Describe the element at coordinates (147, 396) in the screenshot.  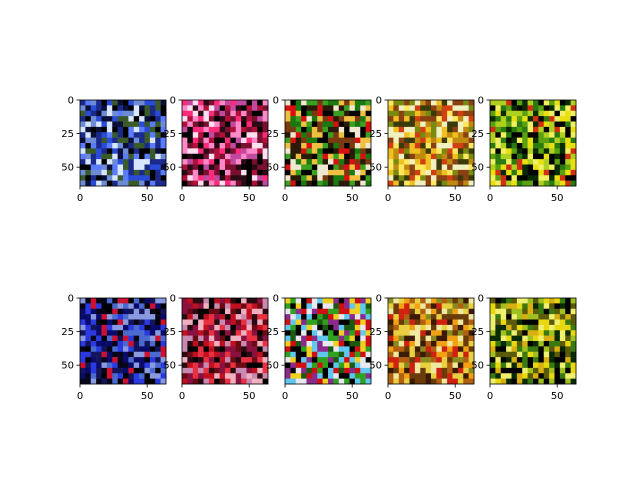
I see `x-tick-label: 50` at that location.